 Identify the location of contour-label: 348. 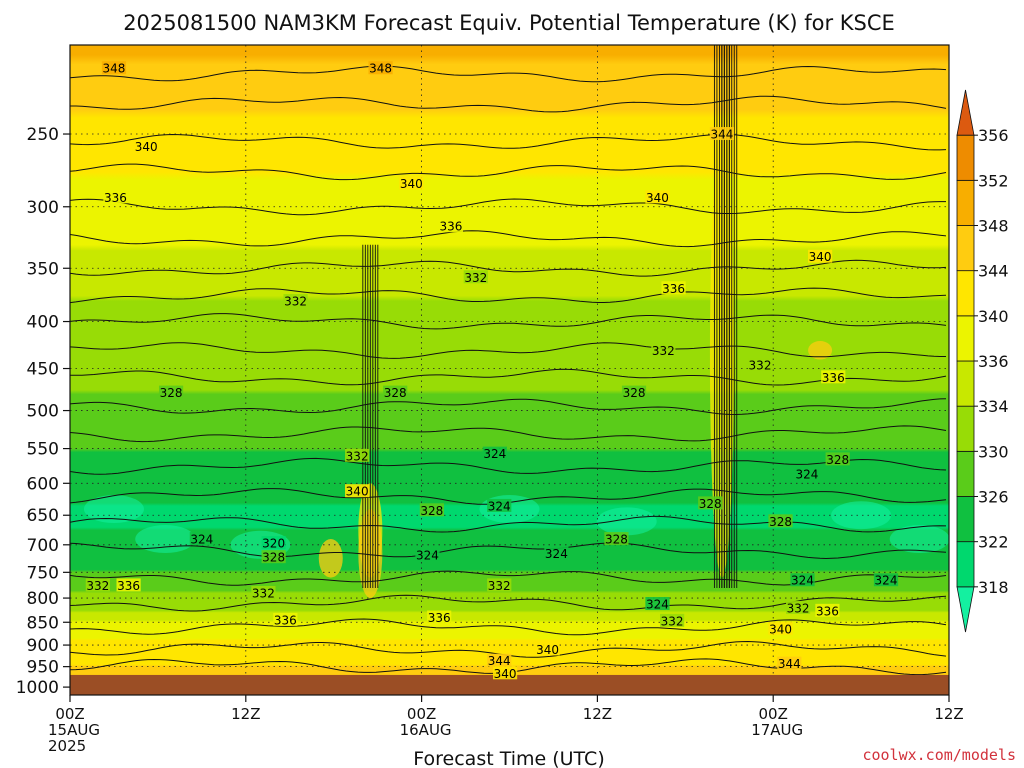
(113, 69).